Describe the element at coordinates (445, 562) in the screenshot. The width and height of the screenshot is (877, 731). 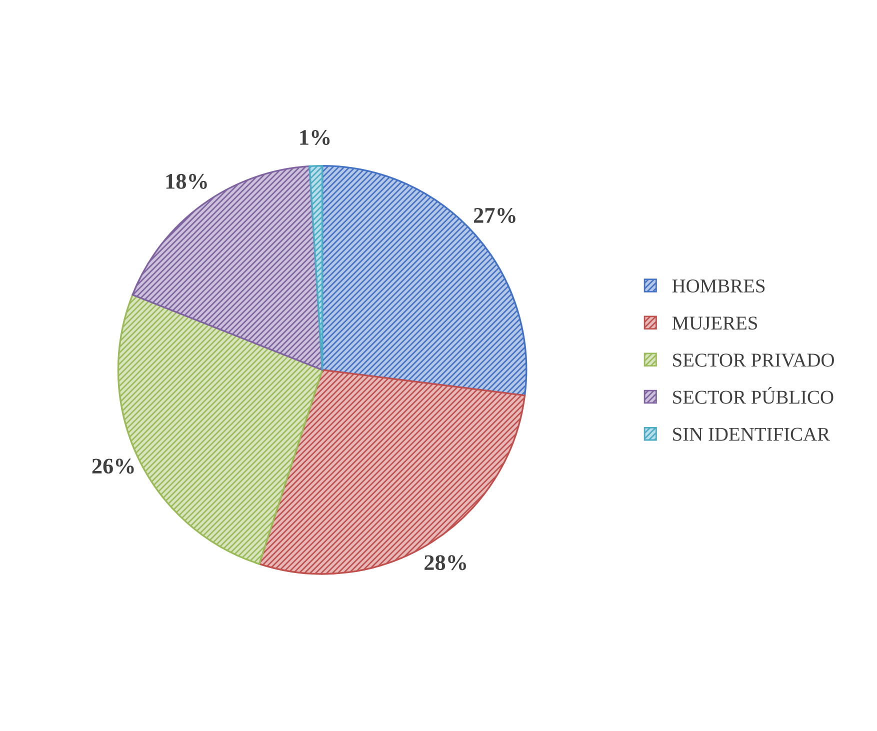
I see `data-label: 28%` at that location.